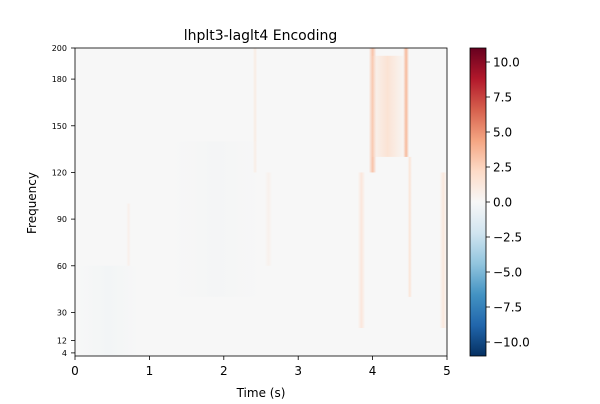 The height and width of the screenshot is (404, 600). Describe the element at coordinates (64, 353) in the screenshot. I see `y-tick-label: 4` at that location.